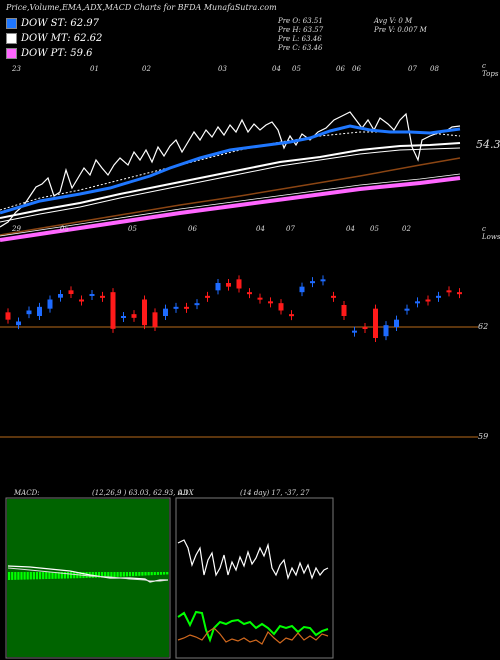 The image size is (500, 660). I want to click on ema-pt-line, so click(230, 209).